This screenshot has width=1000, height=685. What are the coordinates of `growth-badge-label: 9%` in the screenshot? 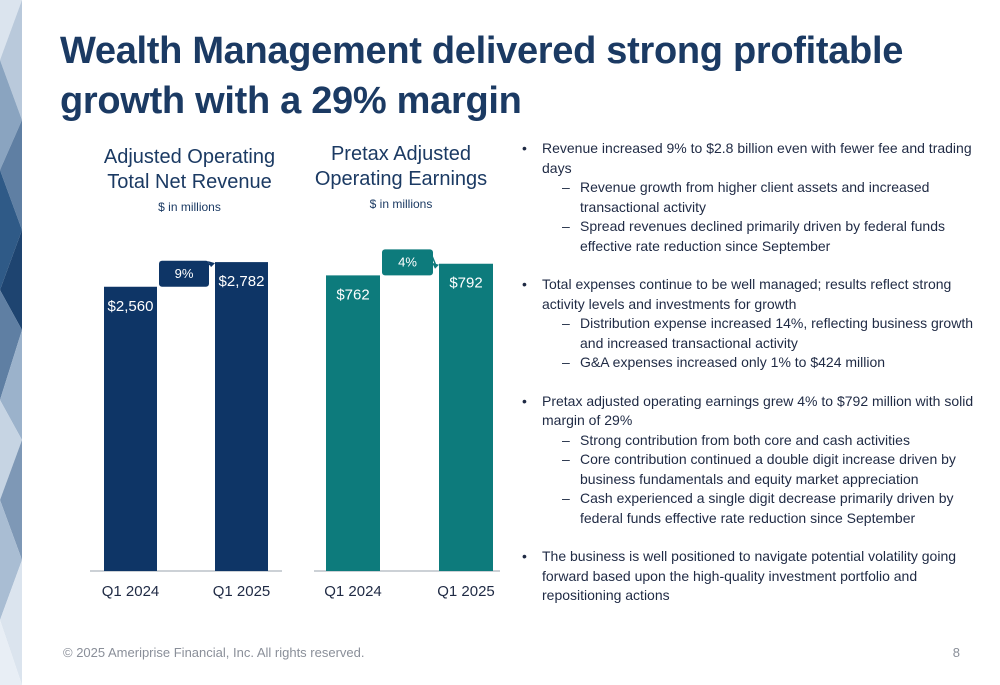 It's located at (184, 273).